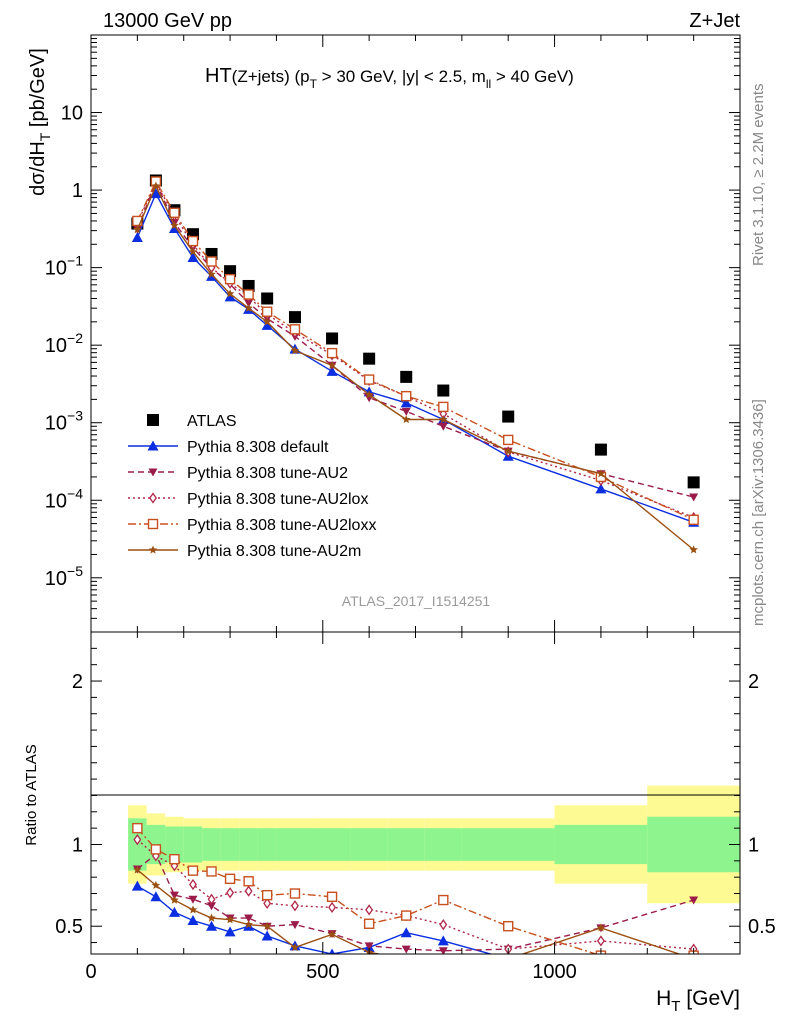 This screenshot has width=786, height=1024. What do you see at coordinates (69, 927) in the screenshot?
I see `ratio-y-tick-label: 0.5` at bounding box center [69, 927].